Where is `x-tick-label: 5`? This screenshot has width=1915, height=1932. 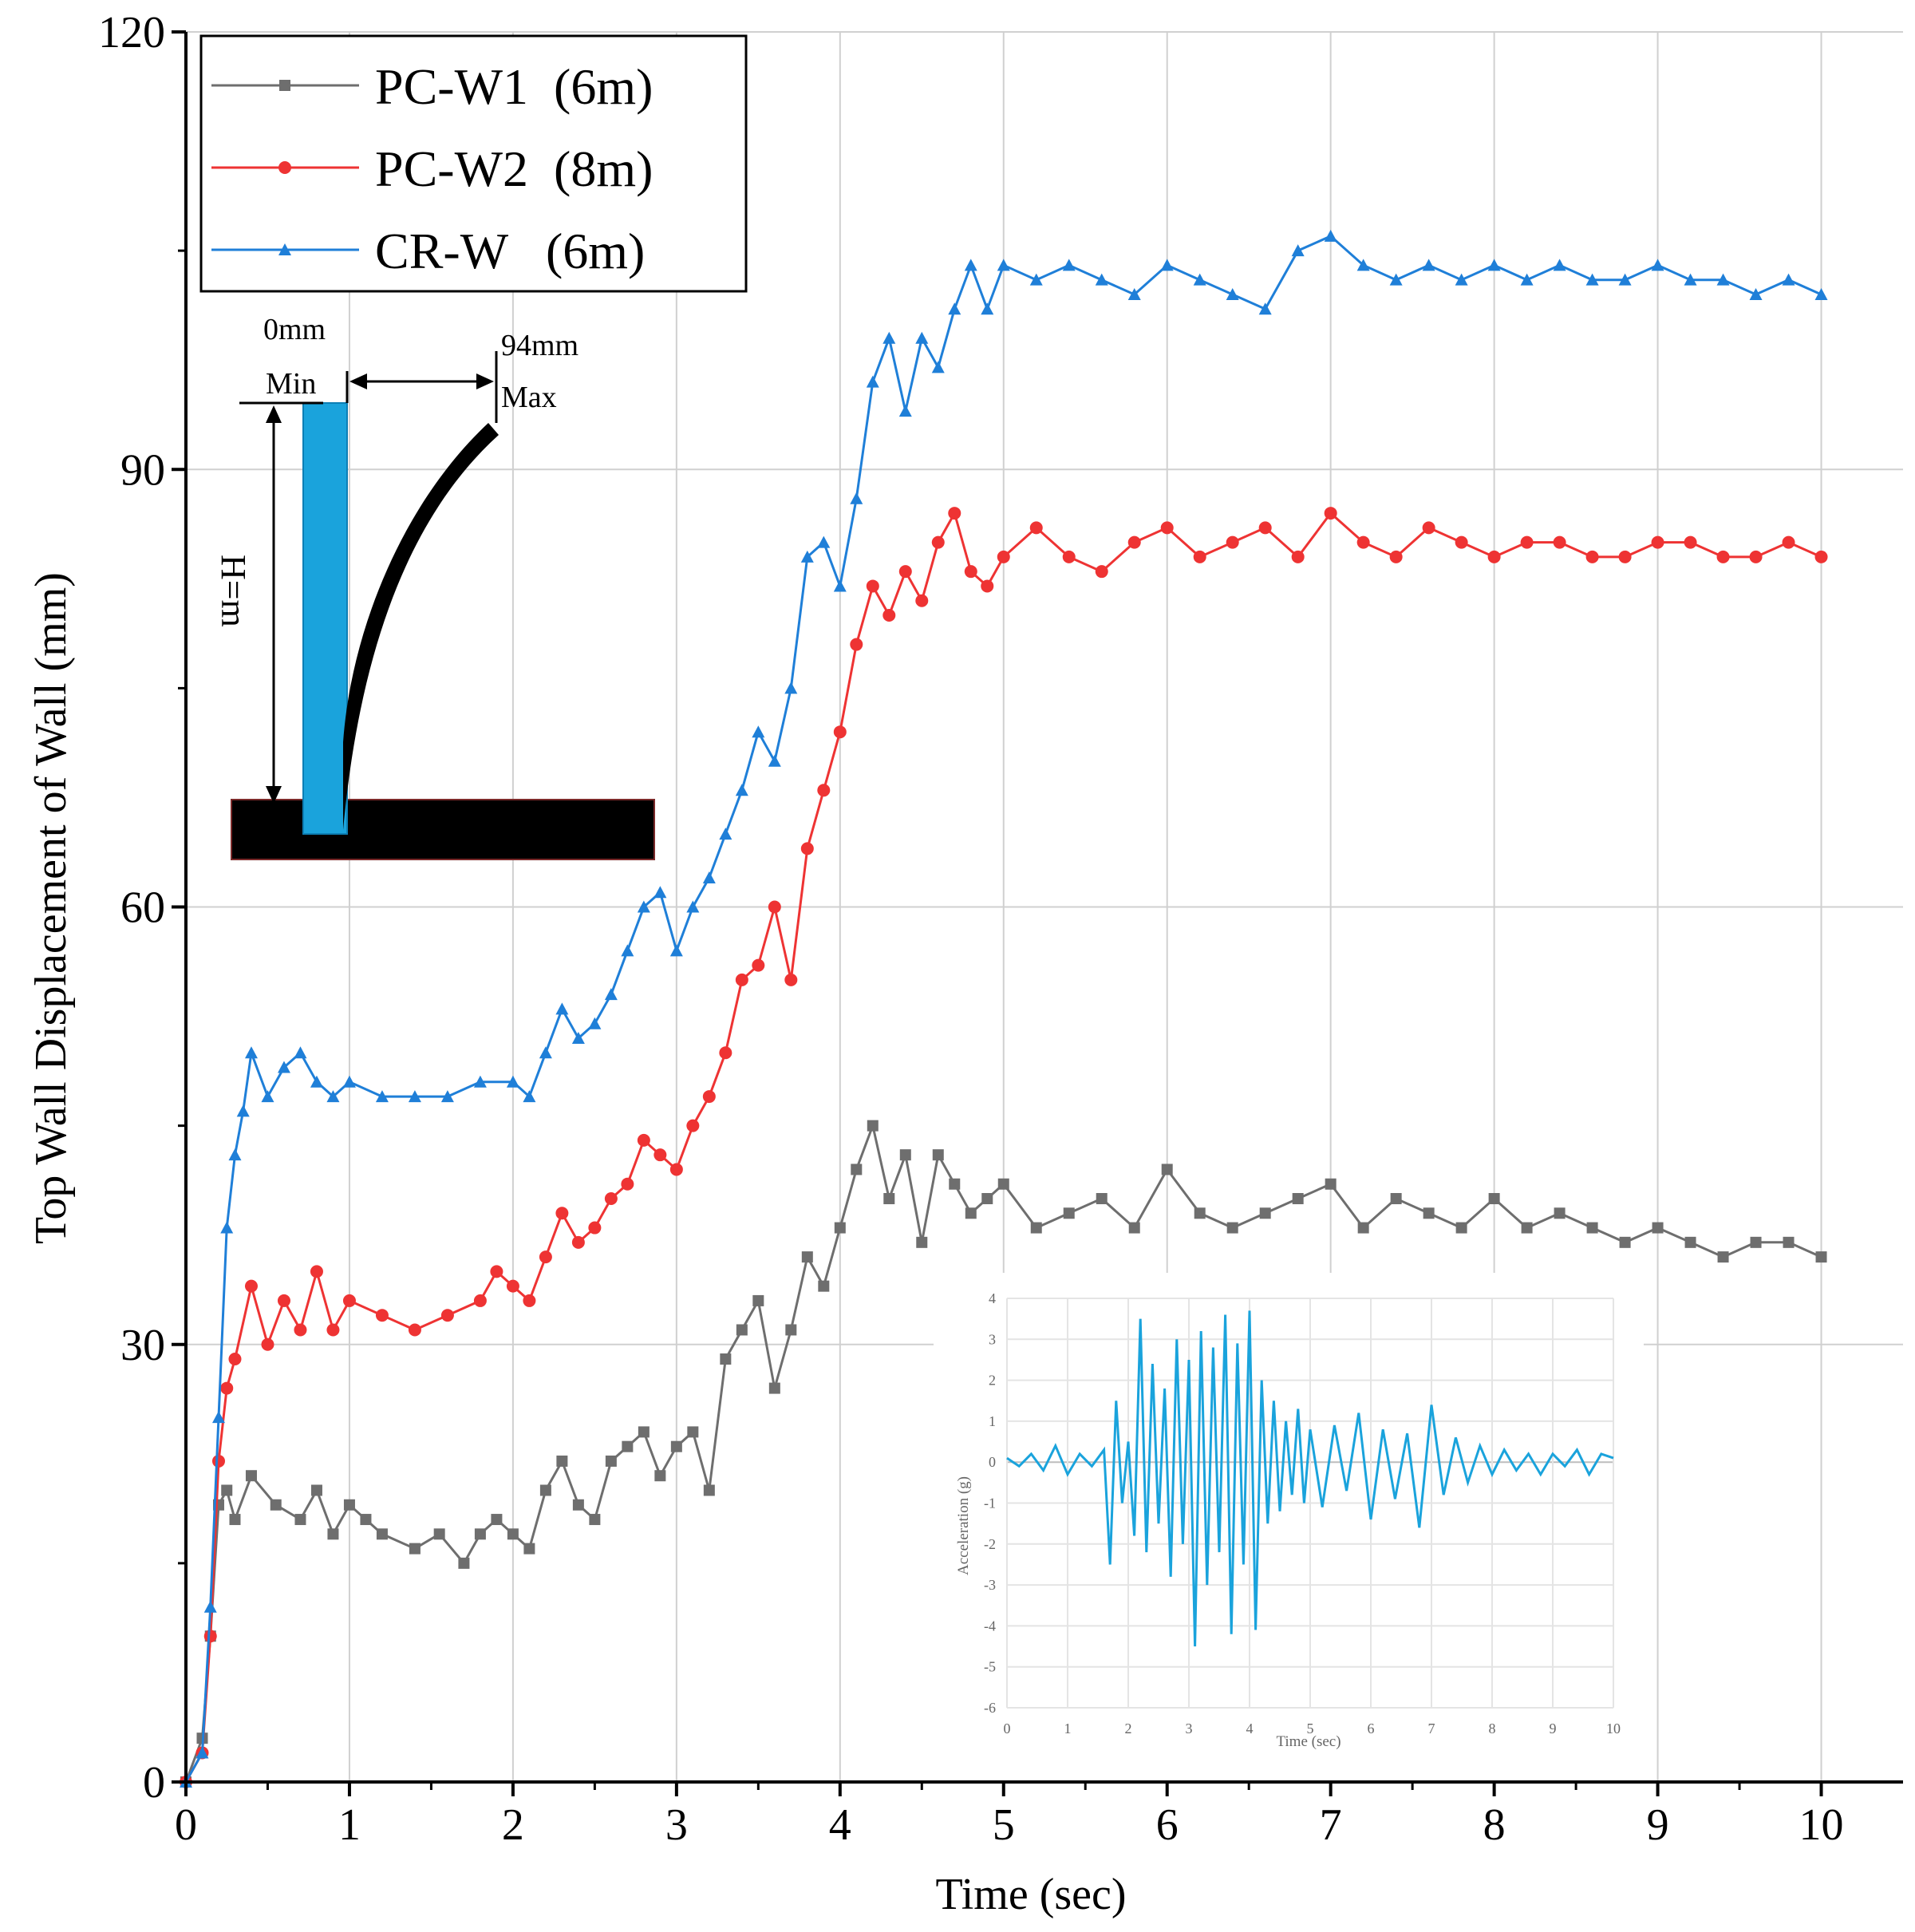
x-tick-label: 5 is located at coordinates (1004, 1825).